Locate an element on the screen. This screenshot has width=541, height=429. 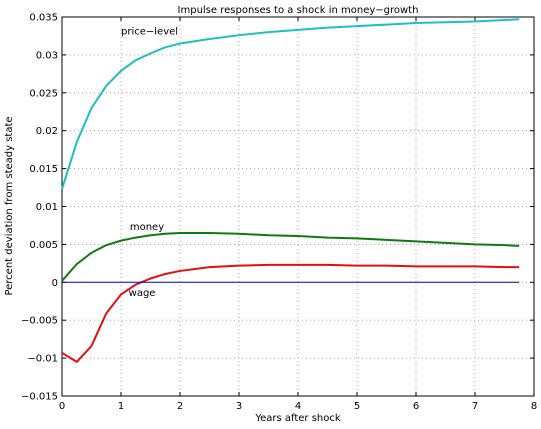
y-tick-label: 0.015 is located at coordinates (43, 169).